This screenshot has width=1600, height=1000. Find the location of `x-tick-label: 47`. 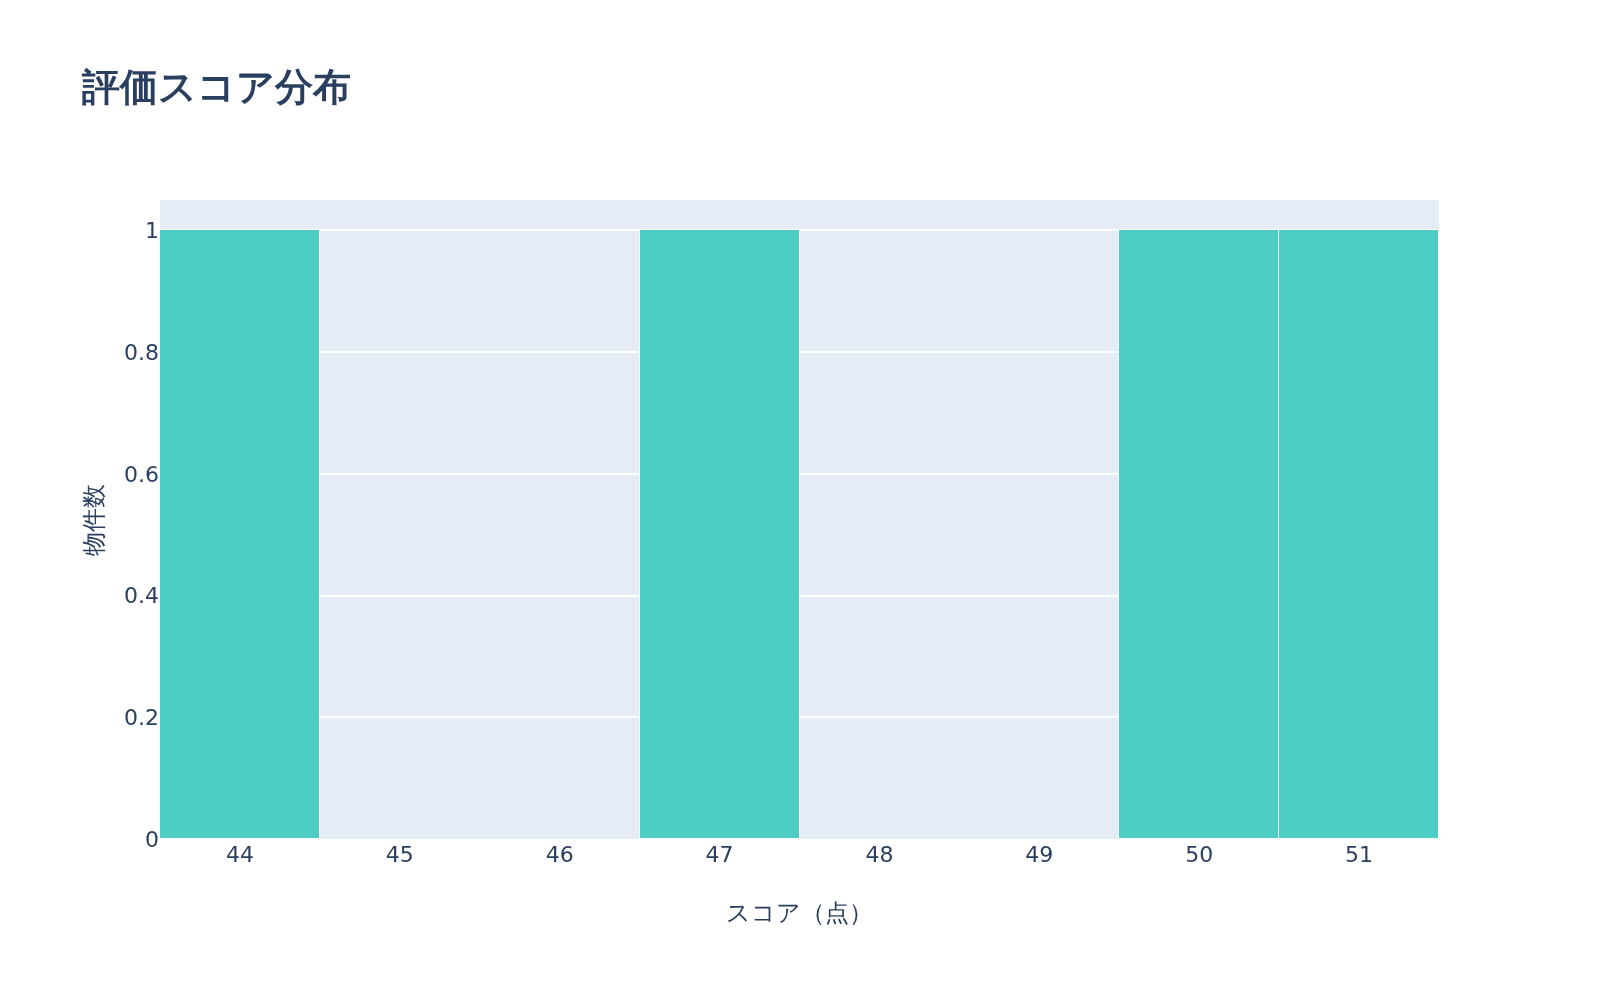

x-tick-label: 47 is located at coordinates (719, 854).